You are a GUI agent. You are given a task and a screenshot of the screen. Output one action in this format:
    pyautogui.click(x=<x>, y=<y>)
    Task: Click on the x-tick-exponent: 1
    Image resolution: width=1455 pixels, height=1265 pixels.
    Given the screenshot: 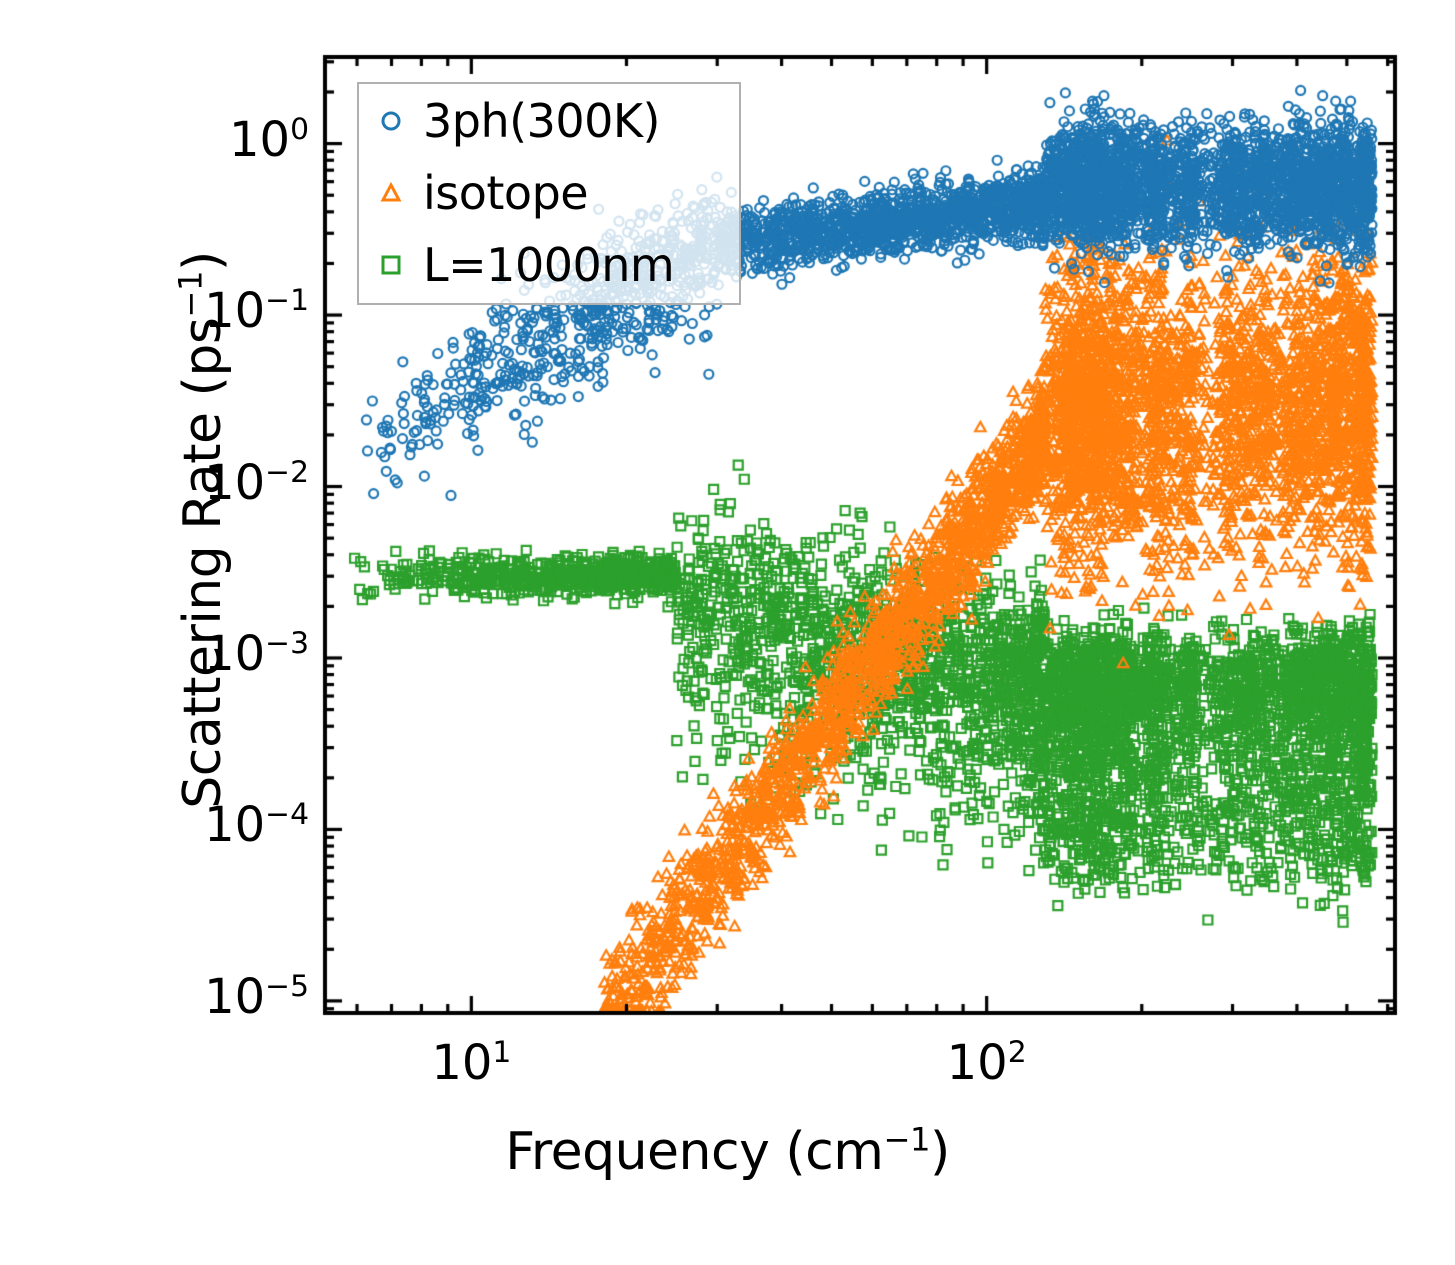 What is the action you would take?
    pyautogui.click(x=502, y=1052)
    